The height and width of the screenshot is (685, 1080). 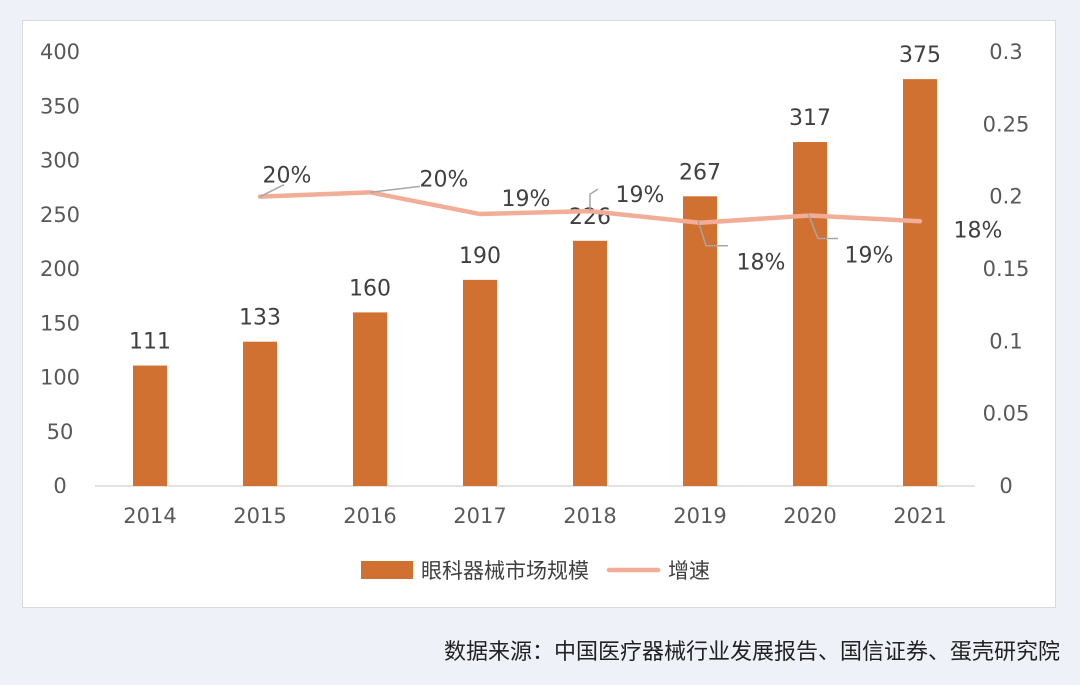 What do you see at coordinates (479, 516) in the screenshot?
I see `x-tick-label: 2017` at bounding box center [479, 516].